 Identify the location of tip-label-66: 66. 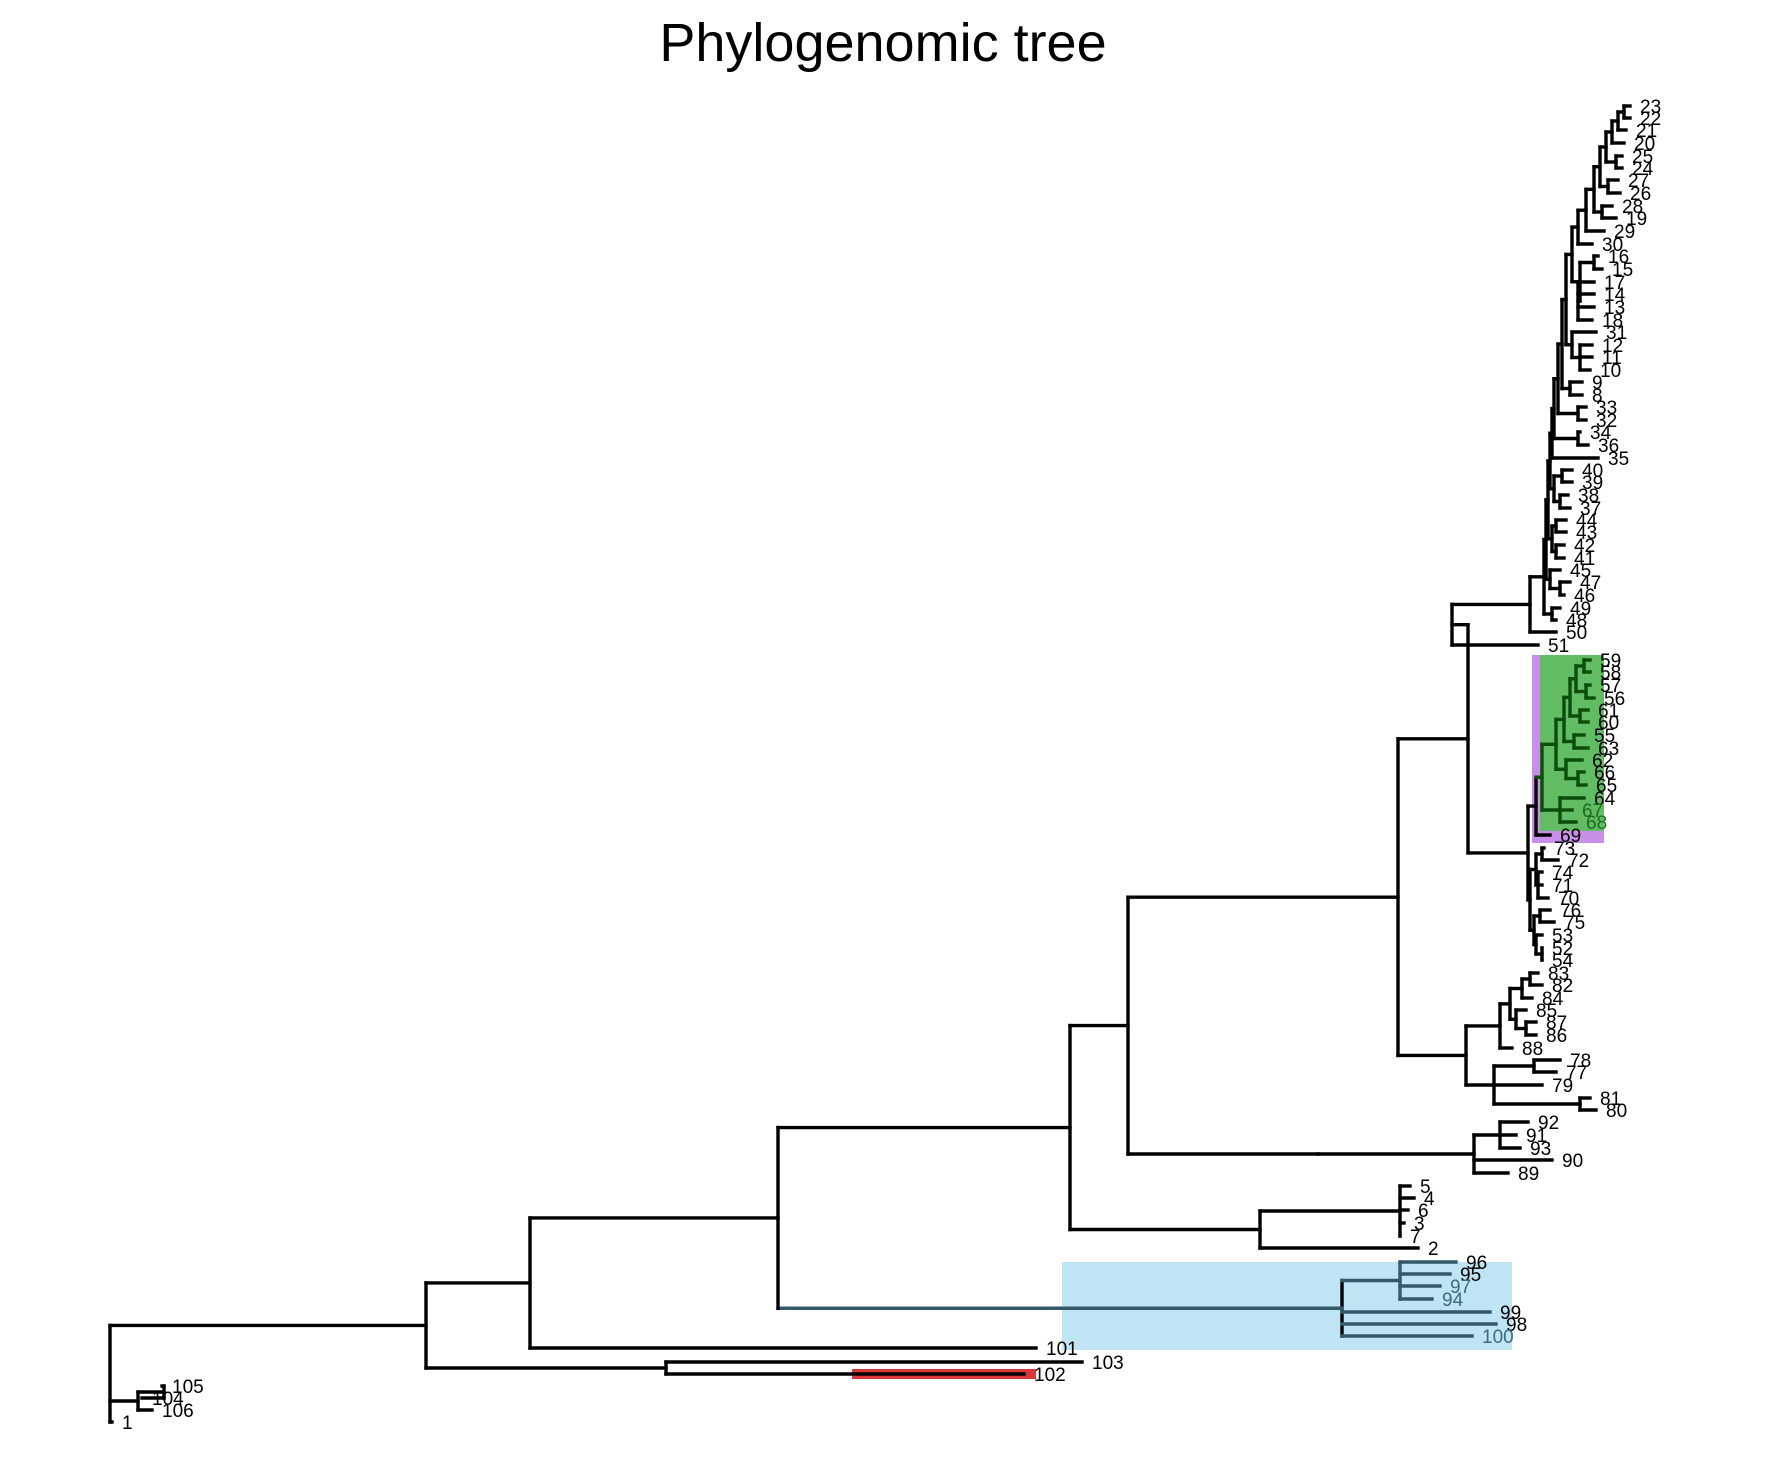
(1604, 773).